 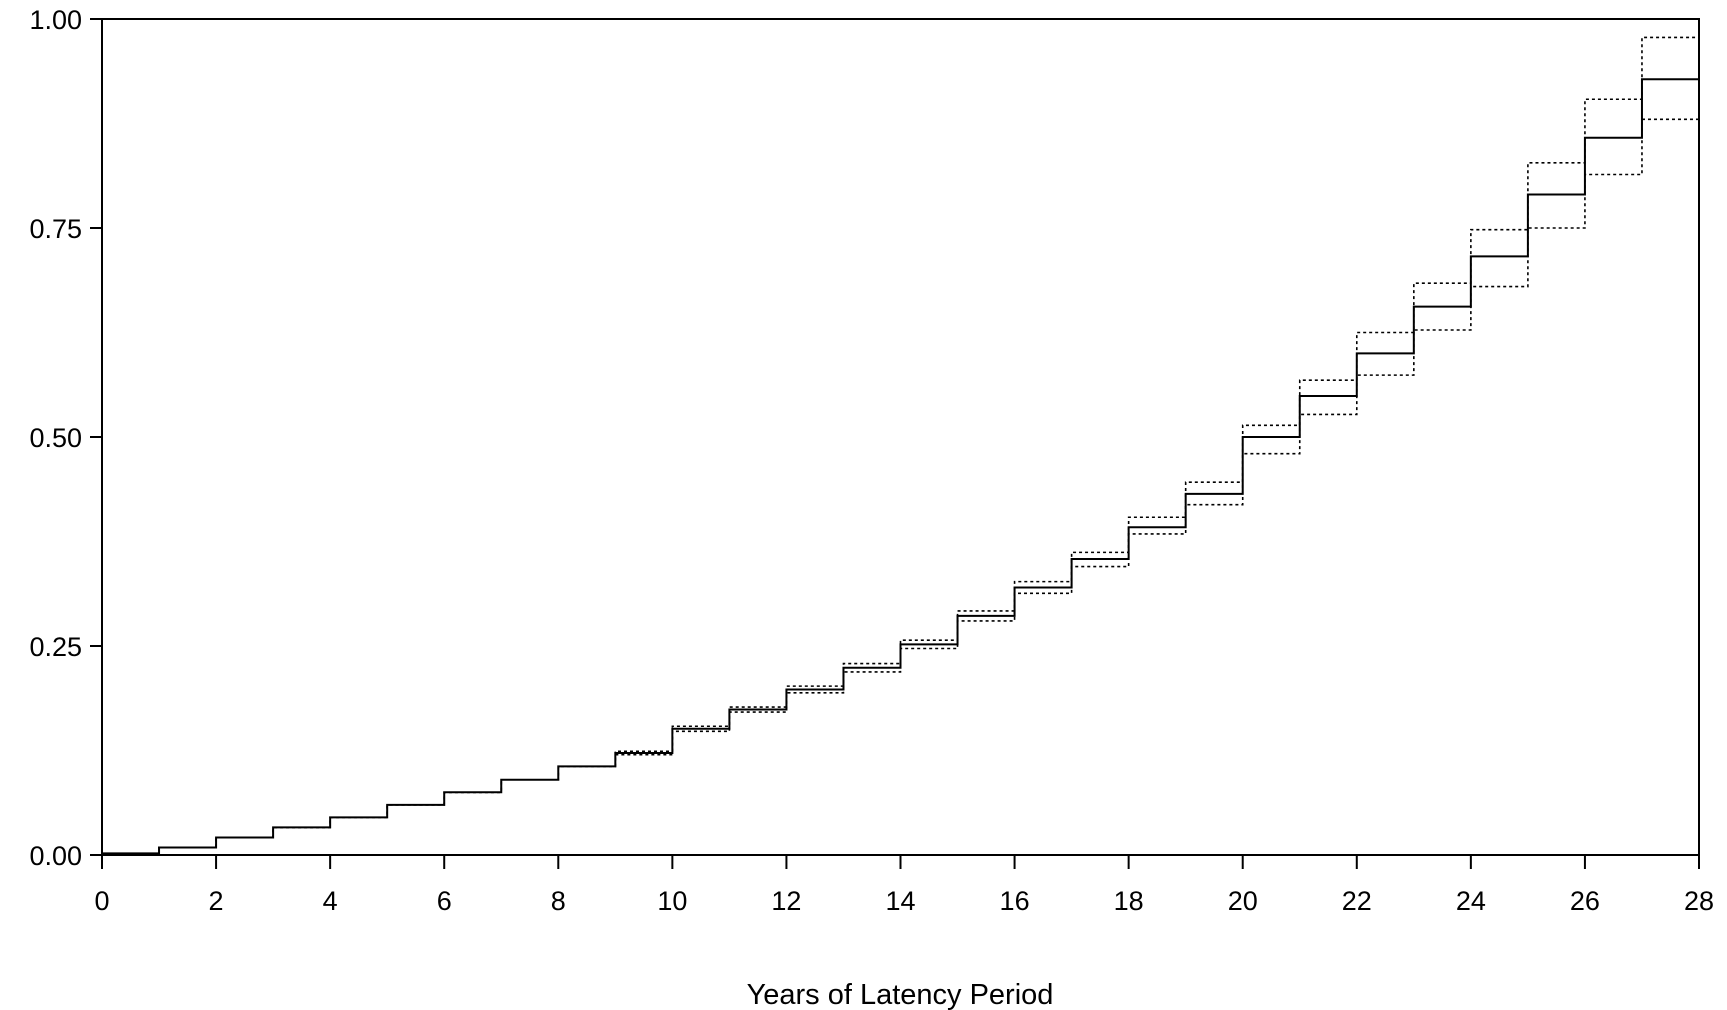 I want to click on x-tick-label: 18, so click(x=1129, y=901).